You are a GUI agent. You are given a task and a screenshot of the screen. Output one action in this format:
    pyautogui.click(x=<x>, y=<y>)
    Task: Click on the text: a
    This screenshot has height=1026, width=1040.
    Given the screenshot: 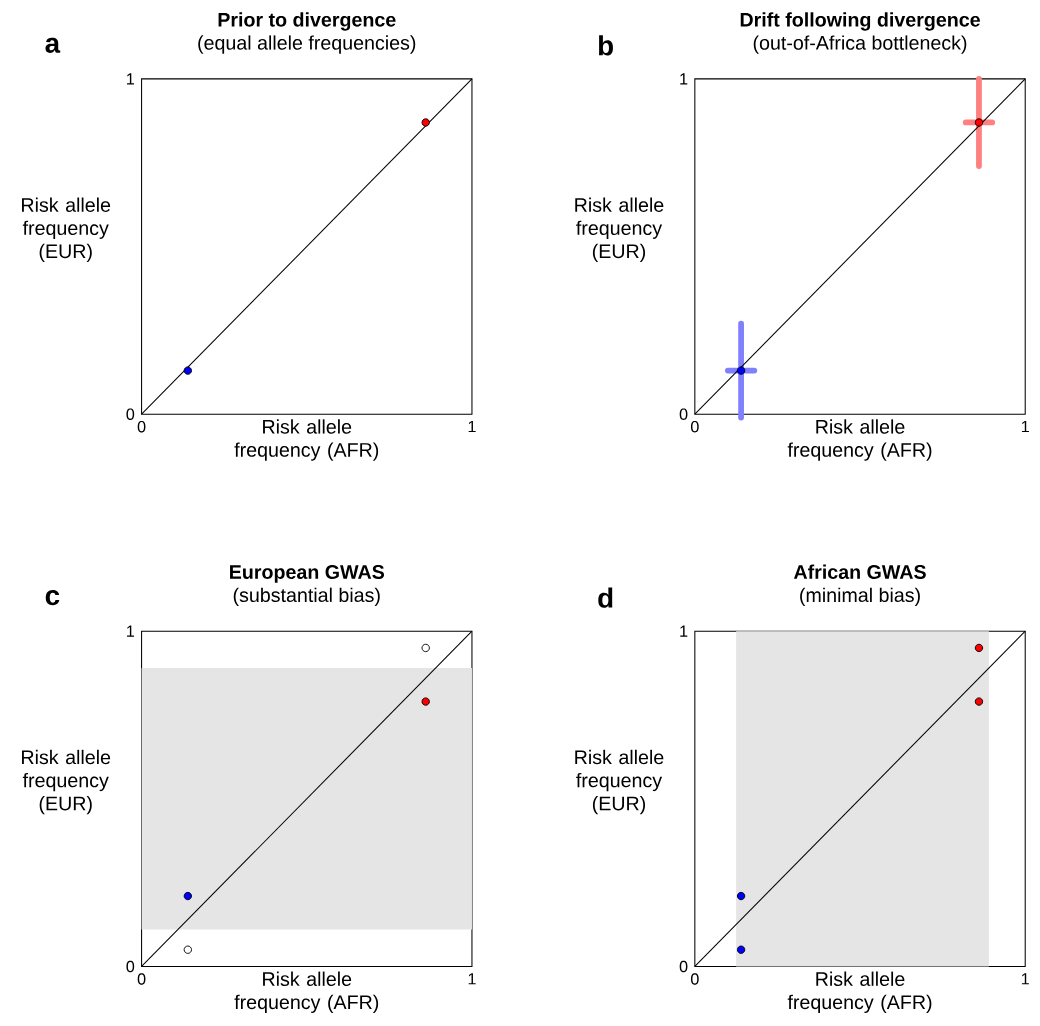 What is the action you would take?
    pyautogui.click(x=53, y=45)
    